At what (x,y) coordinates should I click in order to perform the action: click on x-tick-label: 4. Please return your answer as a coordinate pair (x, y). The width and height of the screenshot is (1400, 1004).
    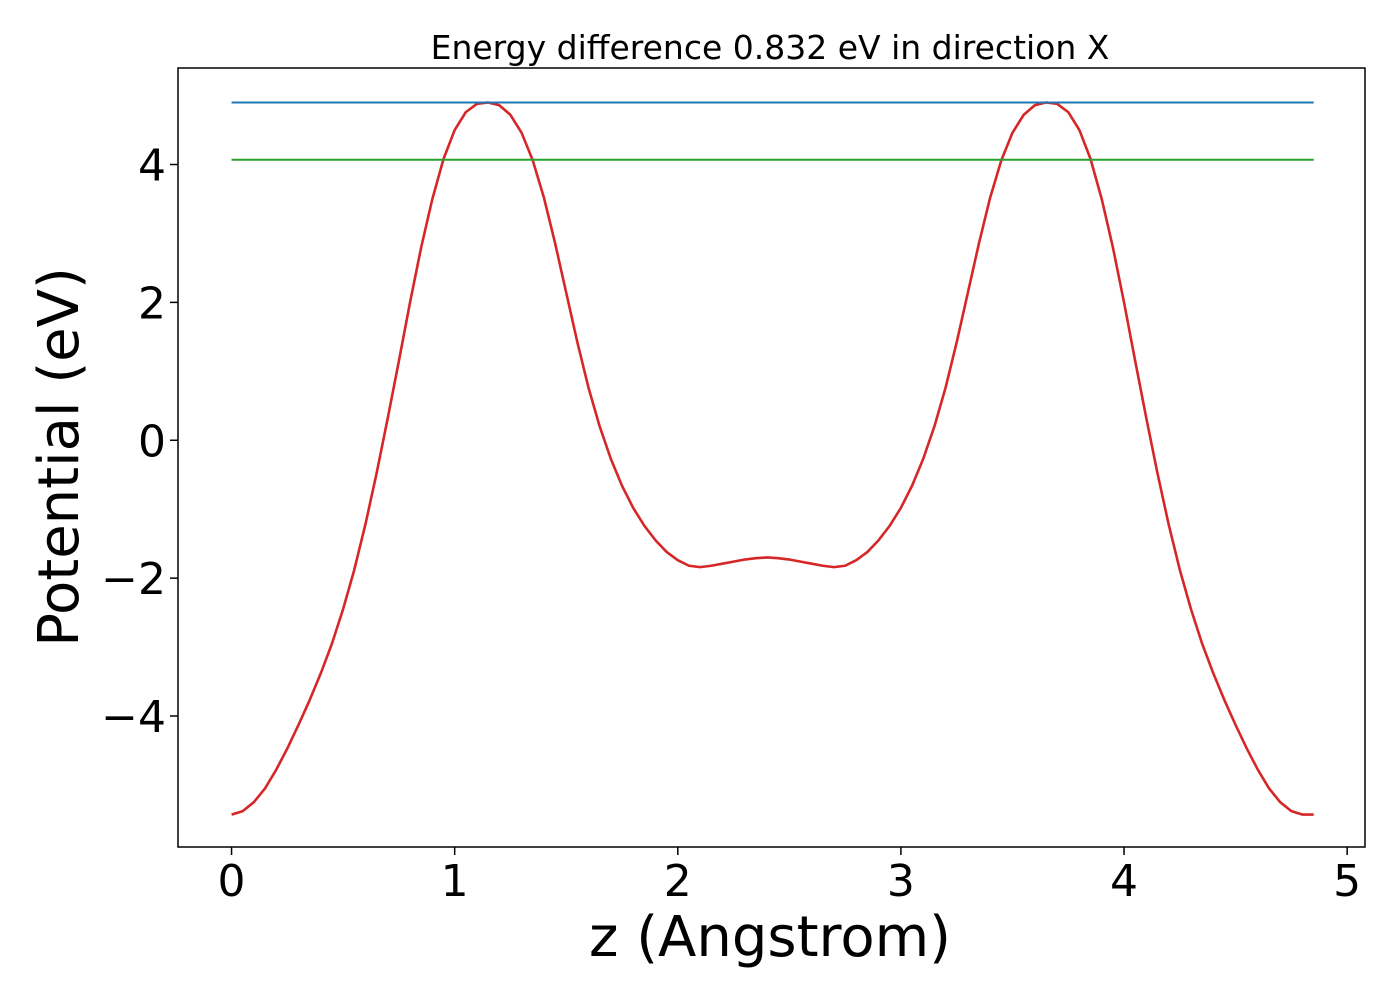
    Looking at the image, I should click on (1124, 881).